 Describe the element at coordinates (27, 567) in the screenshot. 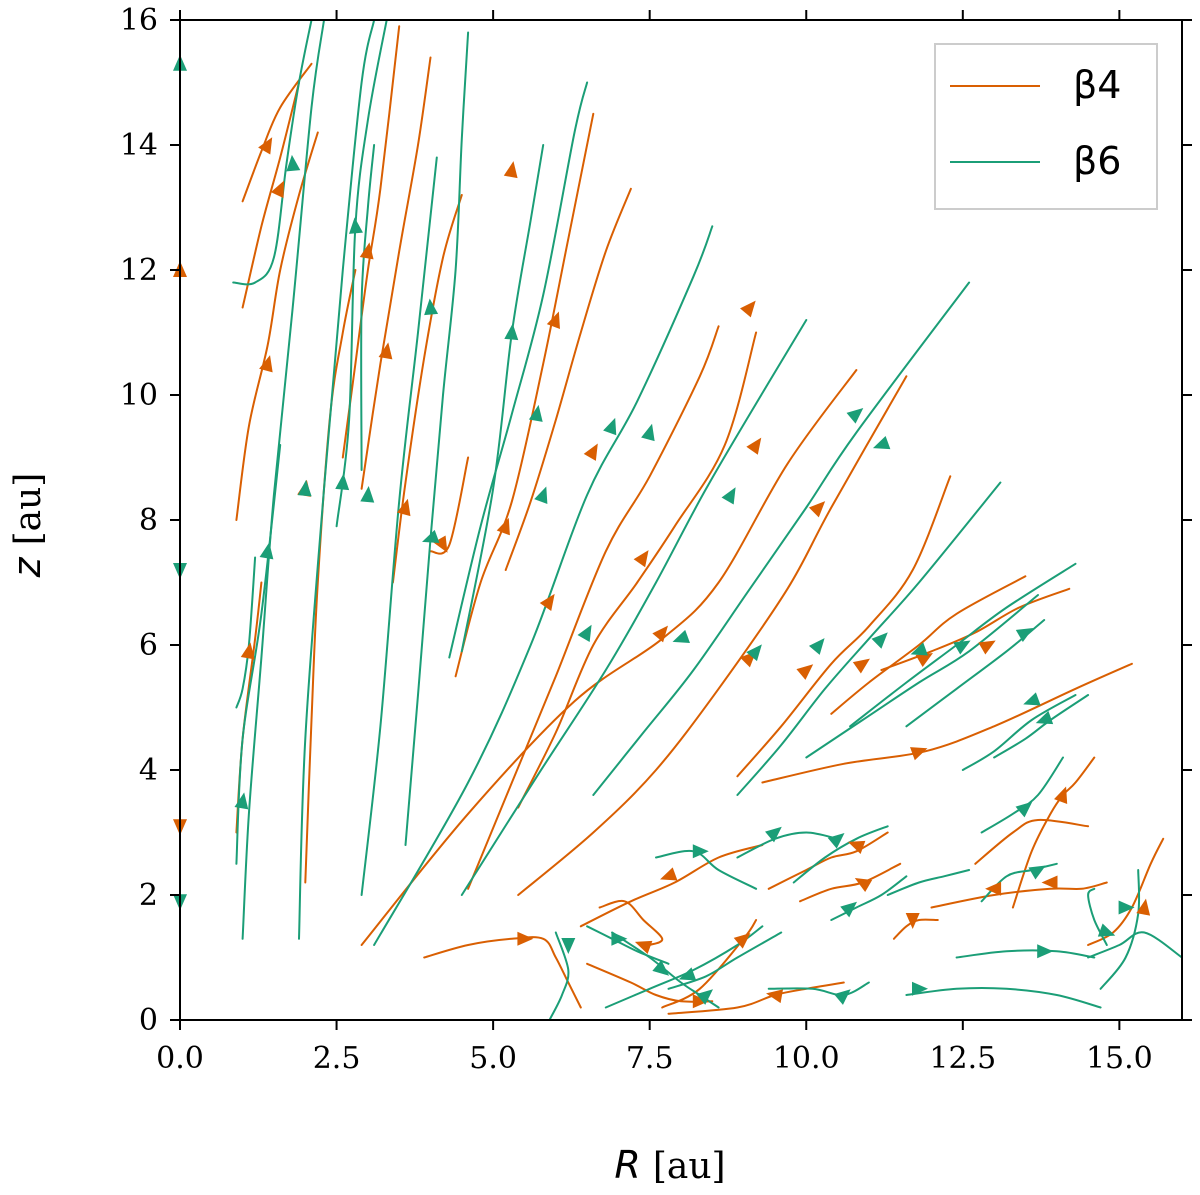

I see `y-axis-label-var: z` at that location.